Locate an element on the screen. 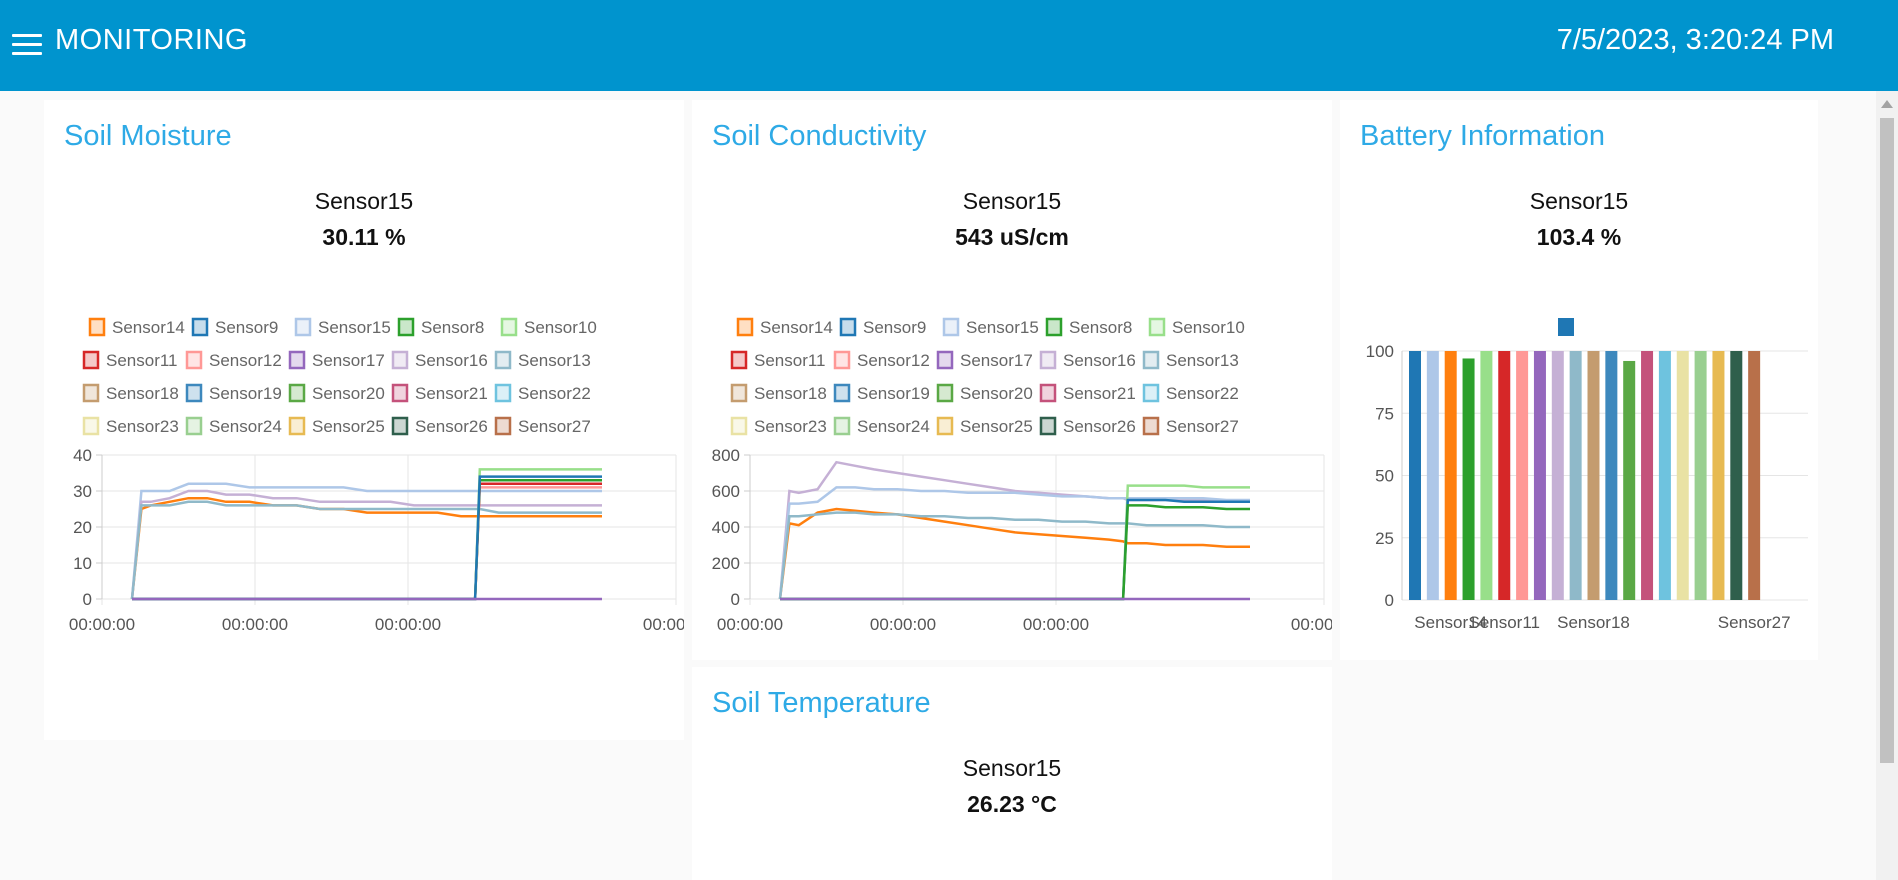 The height and width of the screenshot is (880, 1898). bar-sensor23 is located at coordinates (1682, 475).